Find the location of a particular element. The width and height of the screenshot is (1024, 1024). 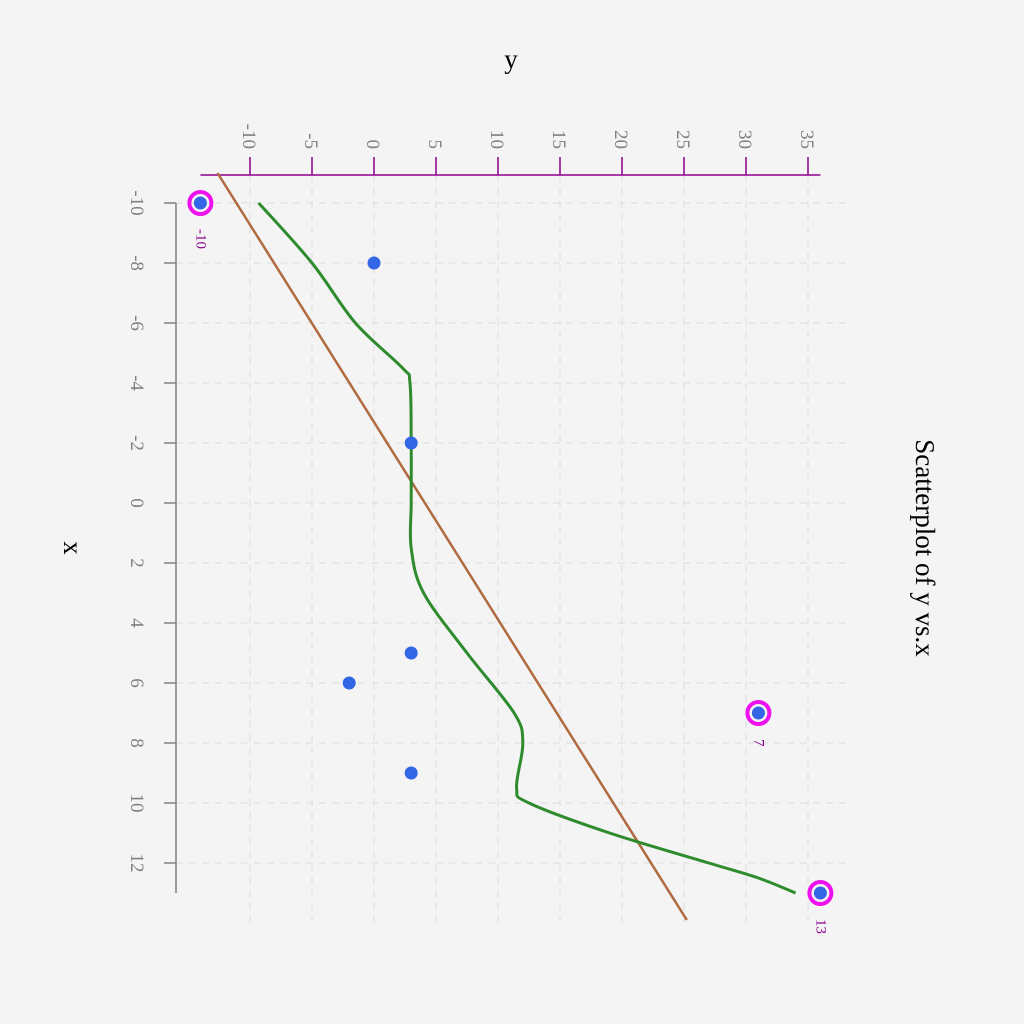

y-tick-label: -10 is located at coordinates (248, 136).